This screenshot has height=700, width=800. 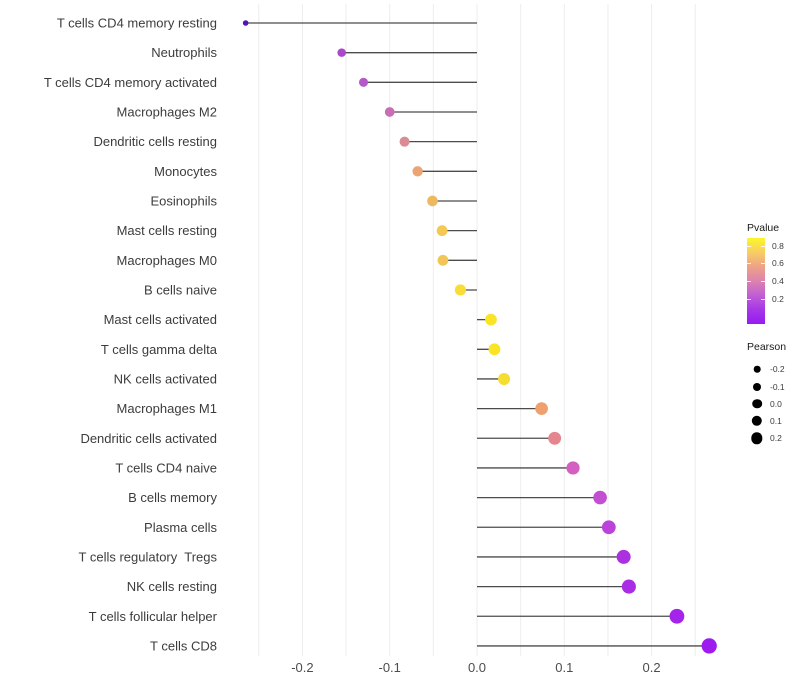 What do you see at coordinates (180, 527) in the screenshot?
I see `category-label: Plasma cells` at bounding box center [180, 527].